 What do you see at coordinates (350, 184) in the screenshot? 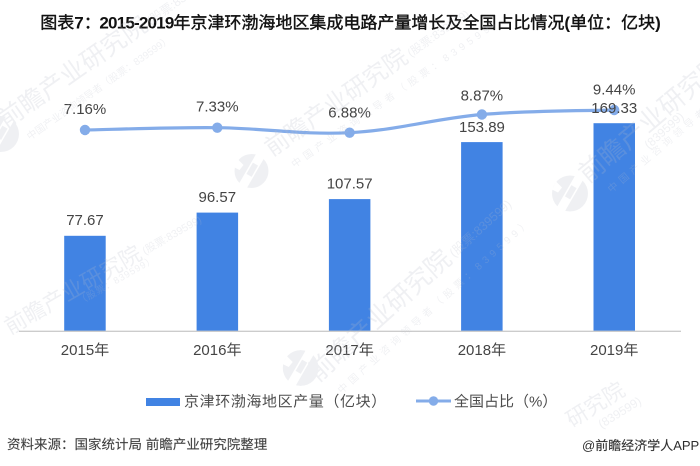
I see `svg-text: 107.57` at bounding box center [350, 184].